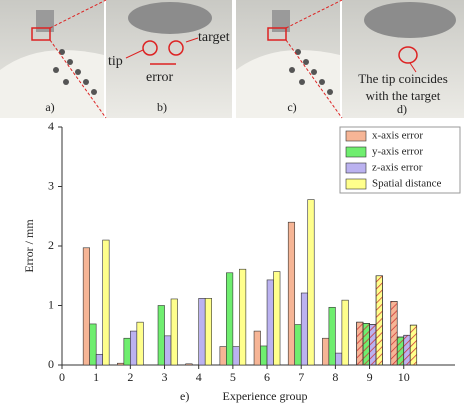 This screenshot has height=405, width=464. I want to click on panel-label: e), so click(184, 396).